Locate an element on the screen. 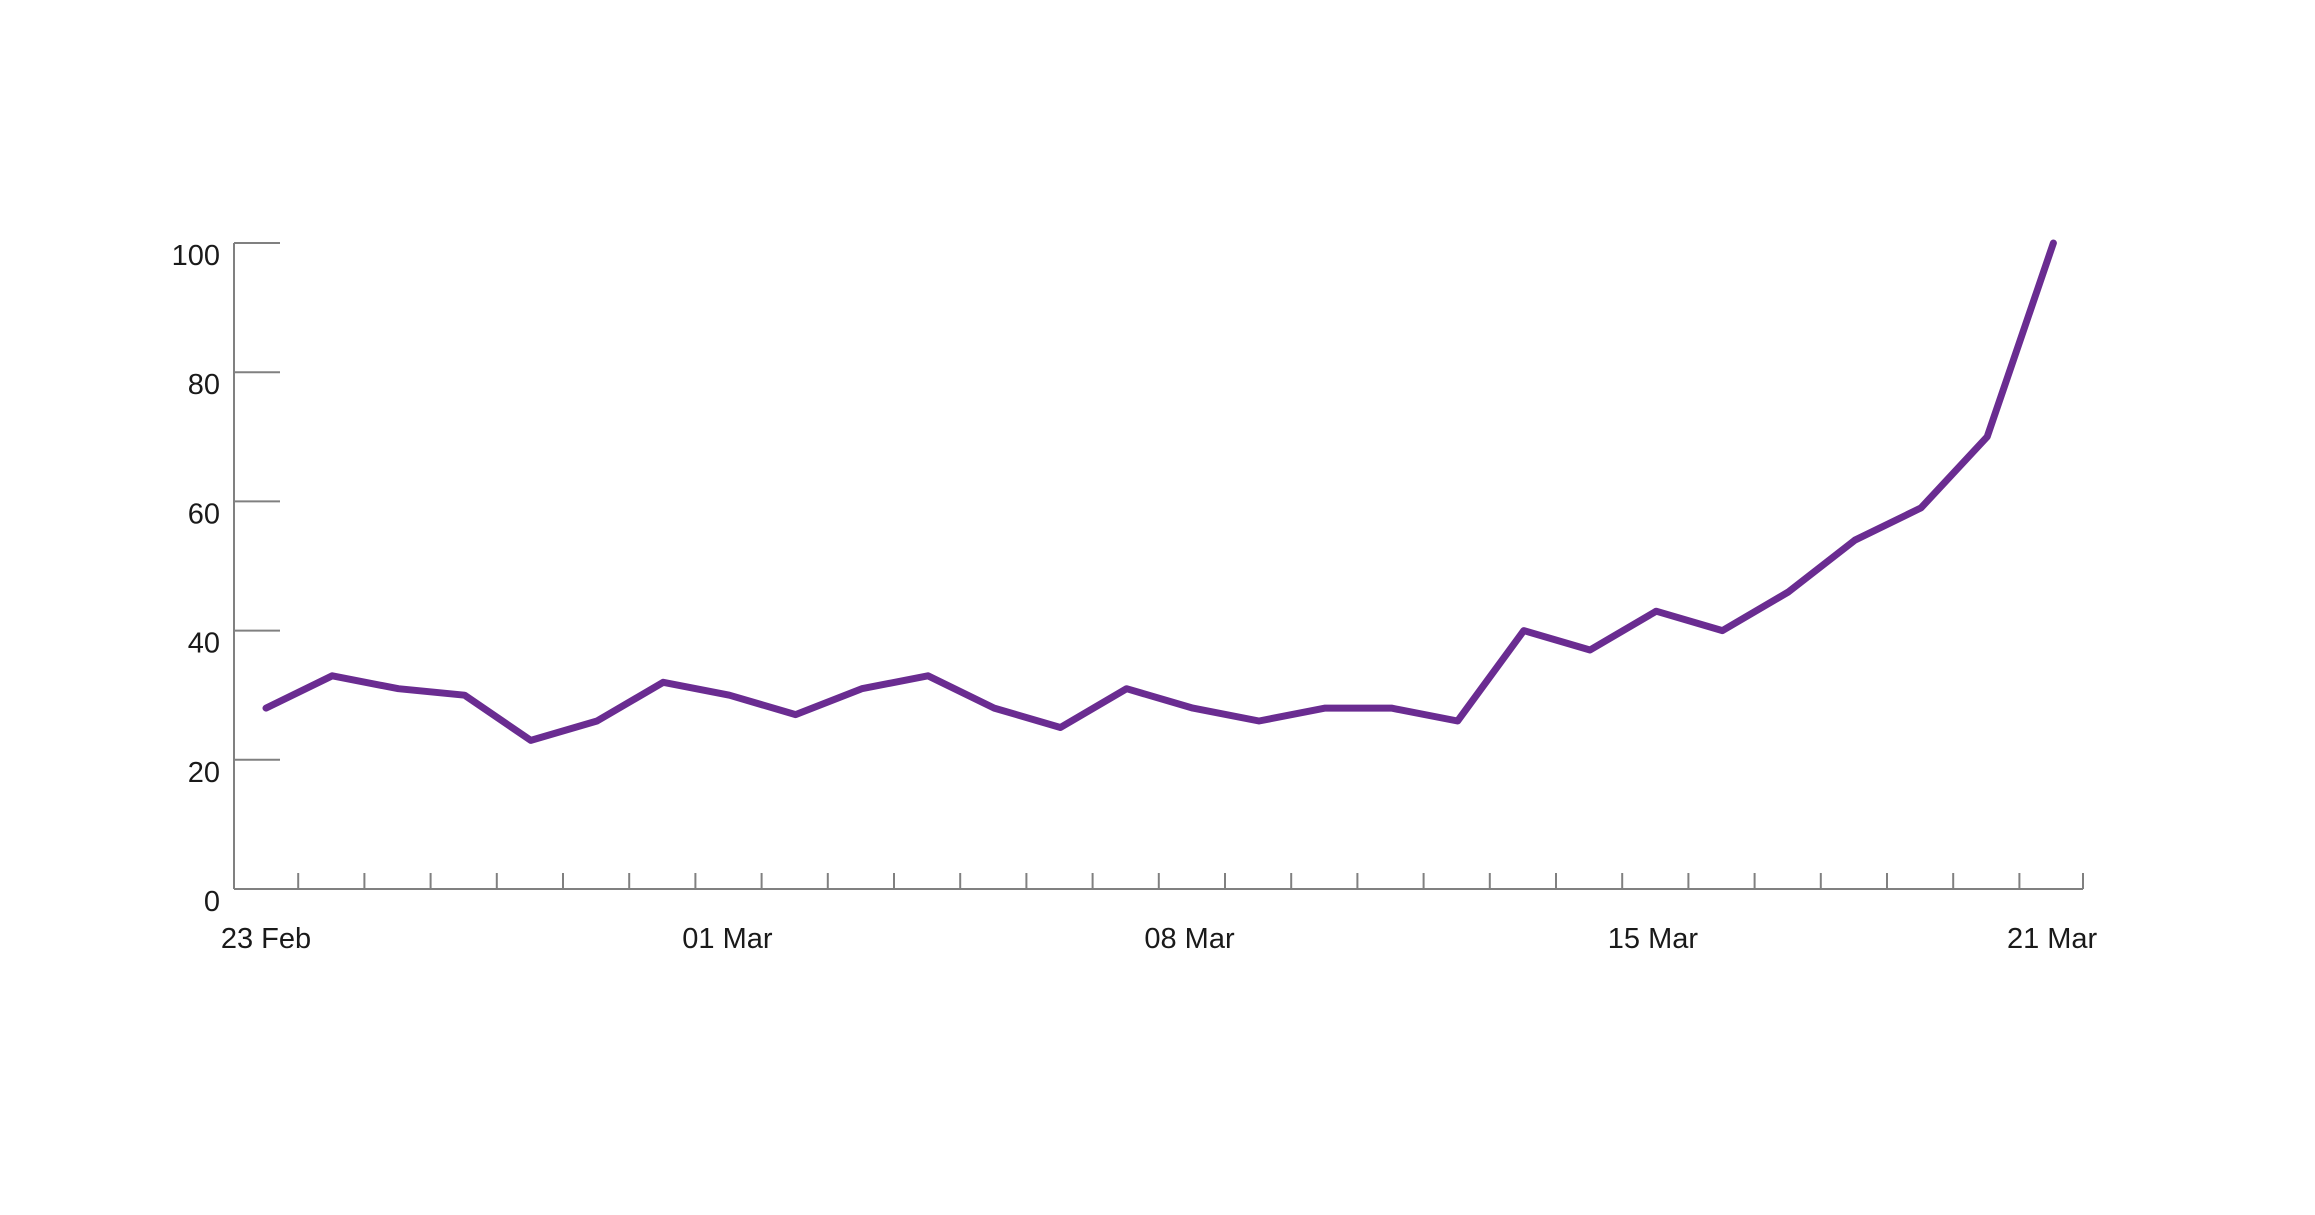 The image size is (2315, 1215). x-tick-label: 01 Mar is located at coordinates (727, 939).